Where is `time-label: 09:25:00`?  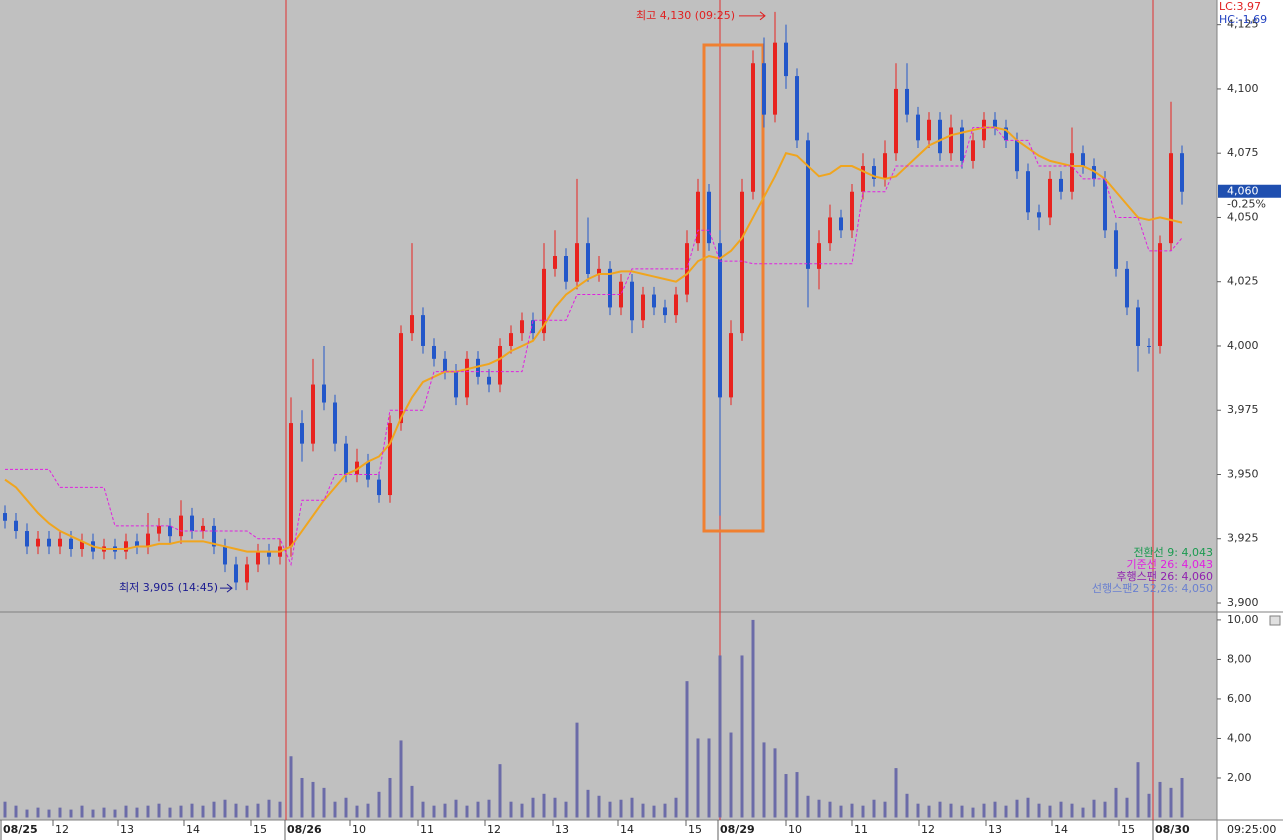
time-label: 09:25:00 is located at coordinates (1251, 829).